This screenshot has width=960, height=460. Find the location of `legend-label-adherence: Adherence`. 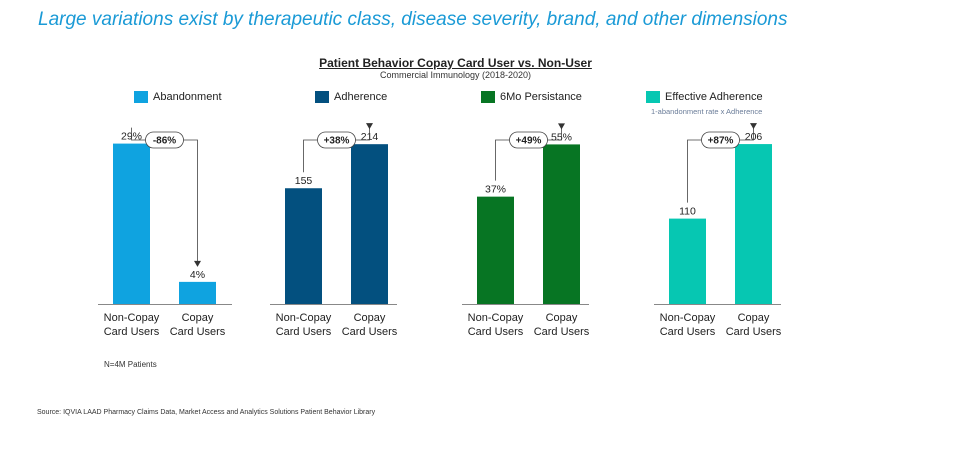

legend-label-adherence: Adherence is located at coordinates (361, 97).